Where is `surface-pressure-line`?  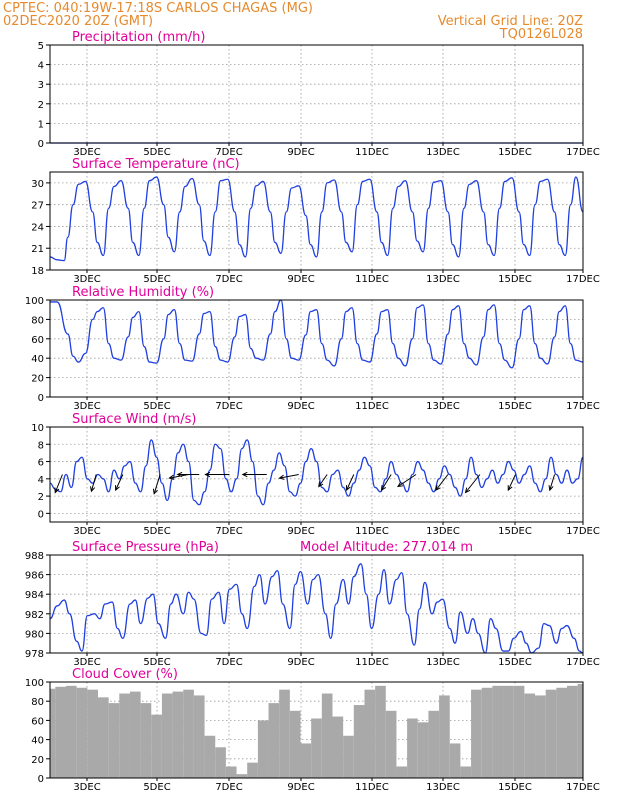 surface-pressure-line is located at coordinates (316, 608).